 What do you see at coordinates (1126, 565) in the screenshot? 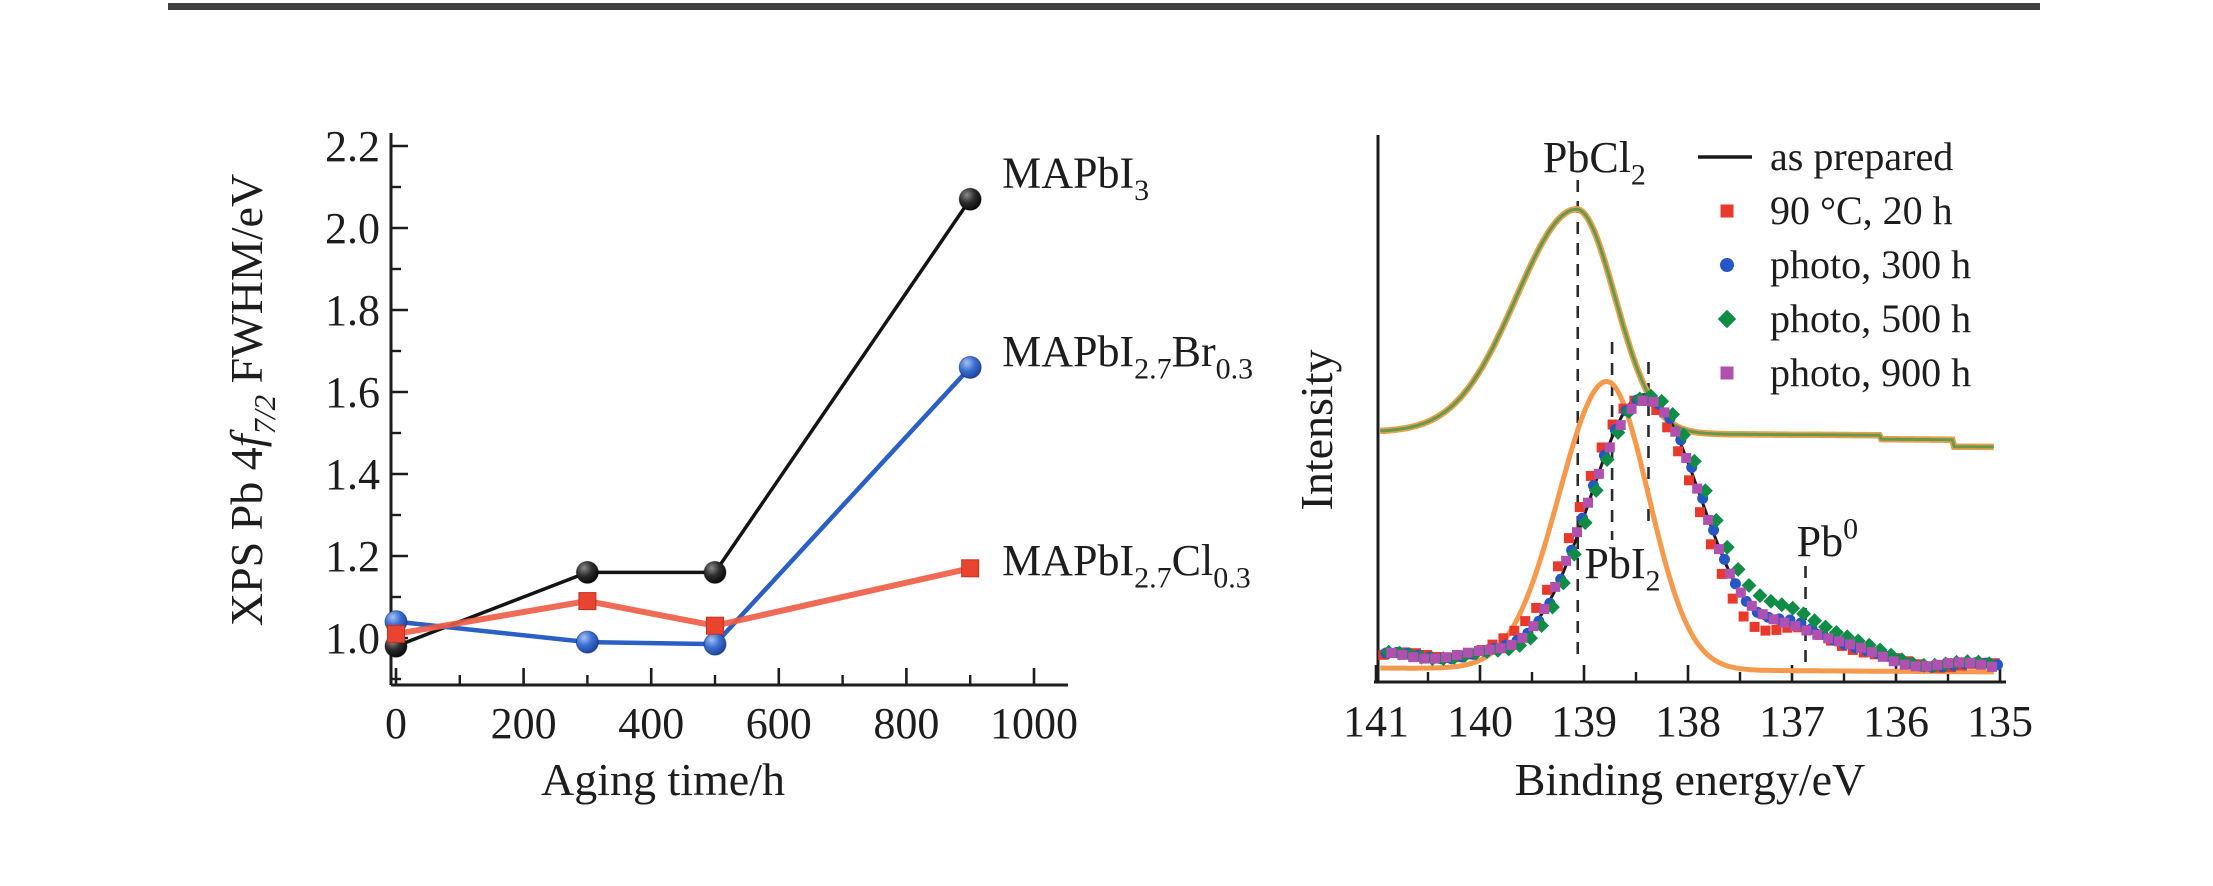
I see `series-label-MAPbI2.7Cl0.3: MAPbI2.7Cl0.3` at bounding box center [1126, 565].